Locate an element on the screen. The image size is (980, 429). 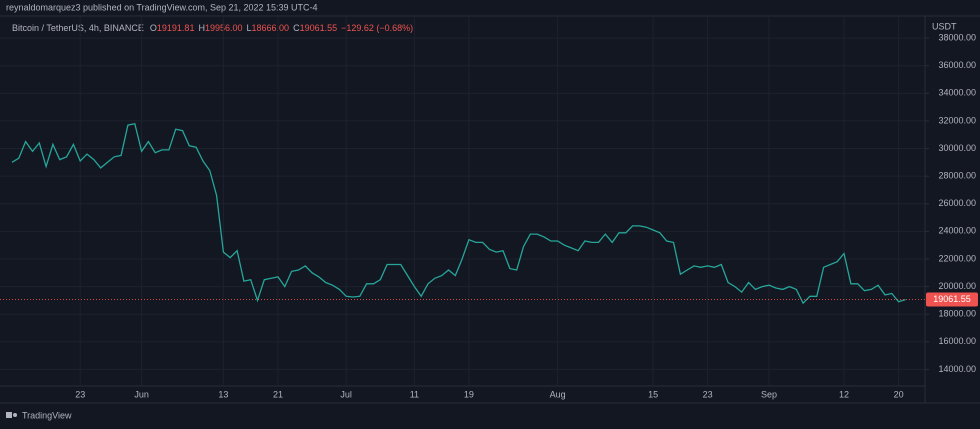
x-tick-label: 13 is located at coordinates (223, 394).